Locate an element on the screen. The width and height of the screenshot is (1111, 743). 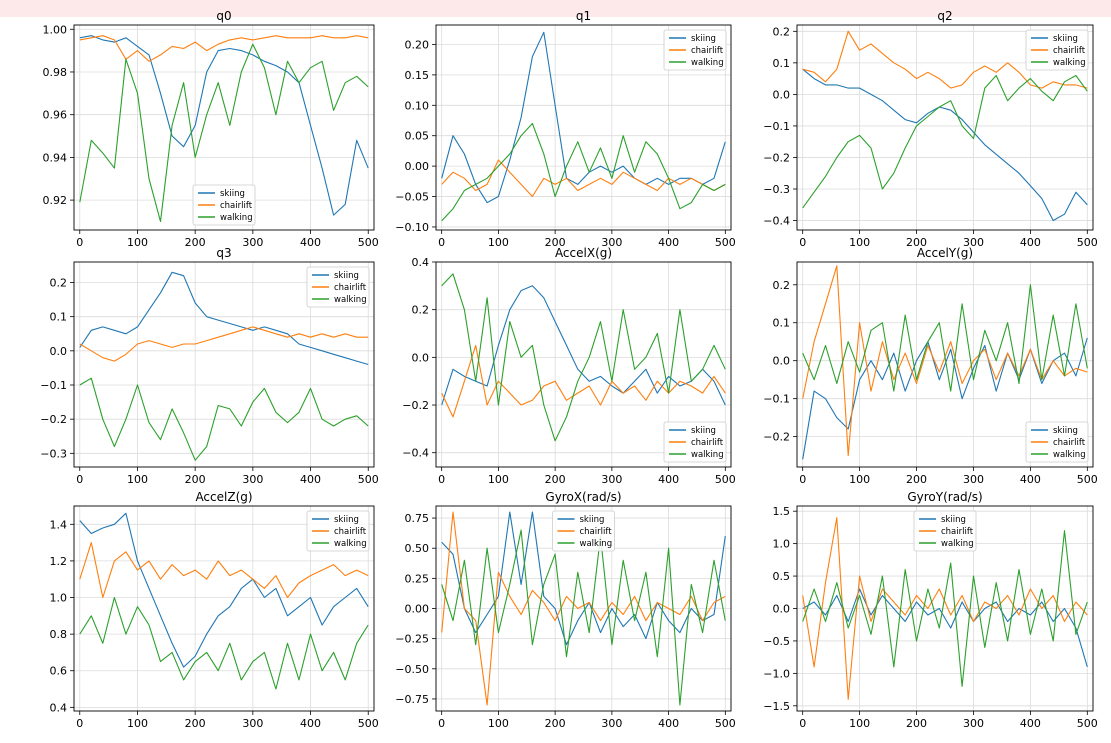
y-tick-label: −0.10 is located at coordinates (412, 227).